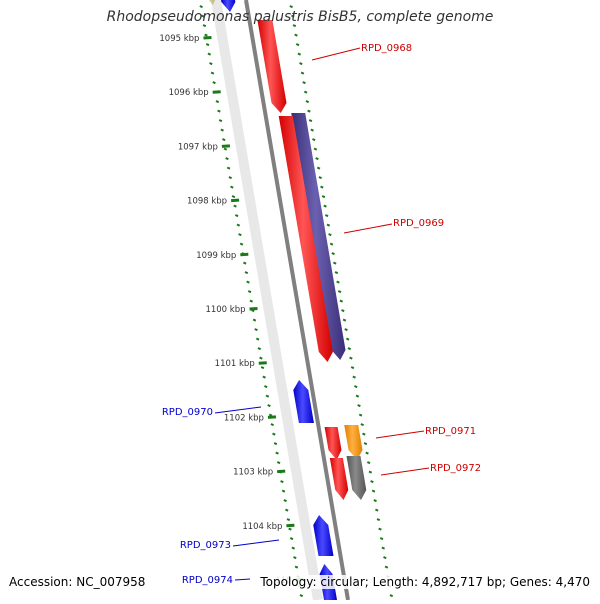  What do you see at coordinates (253, 473) in the screenshot?
I see `scale-label: 1103 kbp` at bounding box center [253, 473].